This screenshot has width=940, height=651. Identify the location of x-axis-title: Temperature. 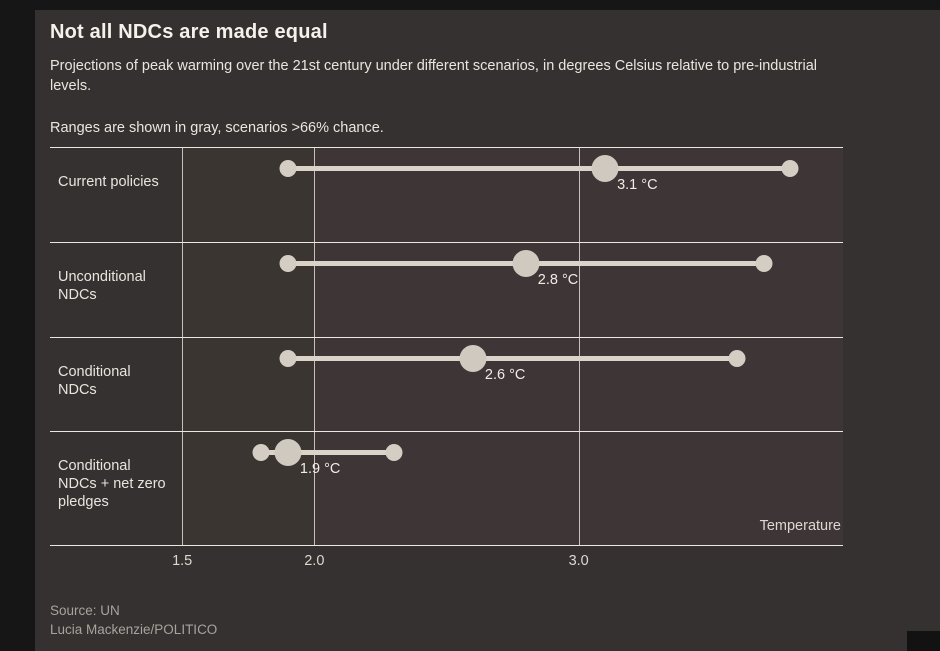
(800, 526).